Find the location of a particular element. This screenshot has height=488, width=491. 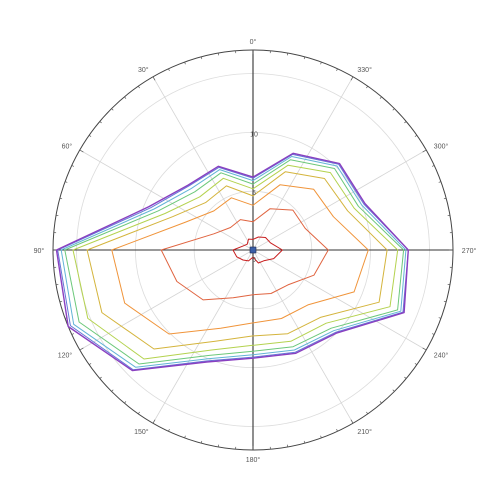

angle-label: 120° is located at coordinates (65, 355).